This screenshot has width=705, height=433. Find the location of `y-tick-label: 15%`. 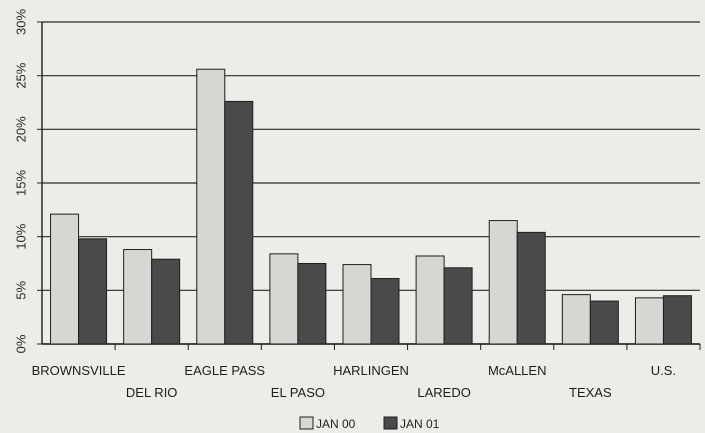

y-tick-label: 15% is located at coordinates (20, 183).